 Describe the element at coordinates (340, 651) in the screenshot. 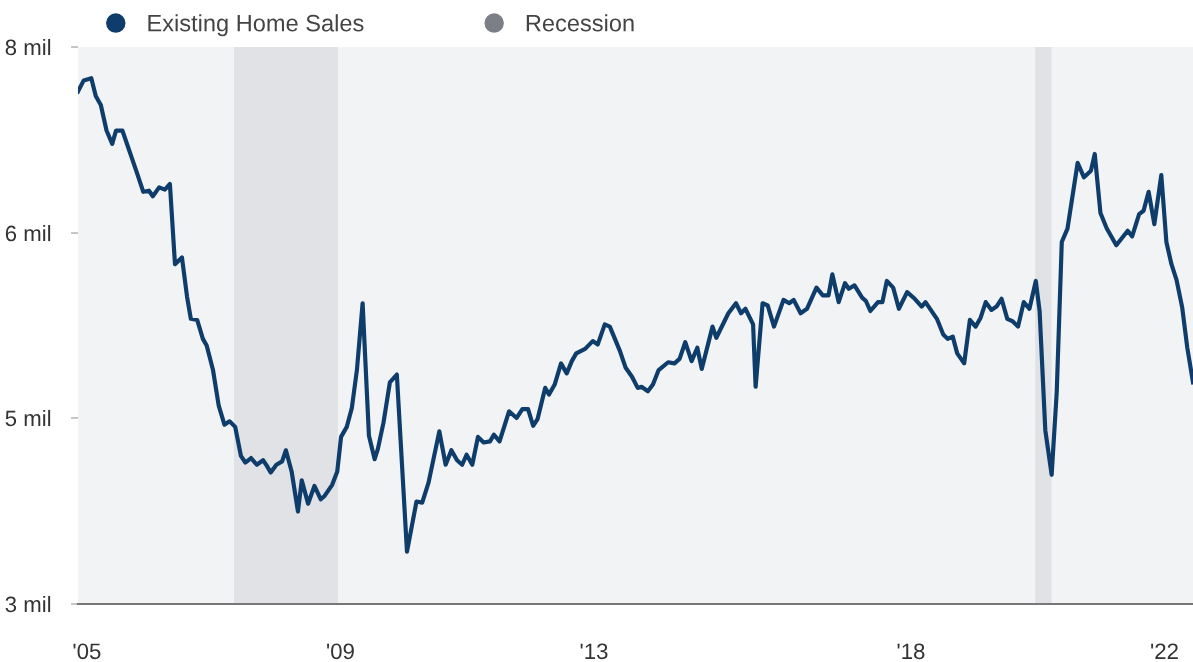

I see `x-tick-label: '09` at that location.